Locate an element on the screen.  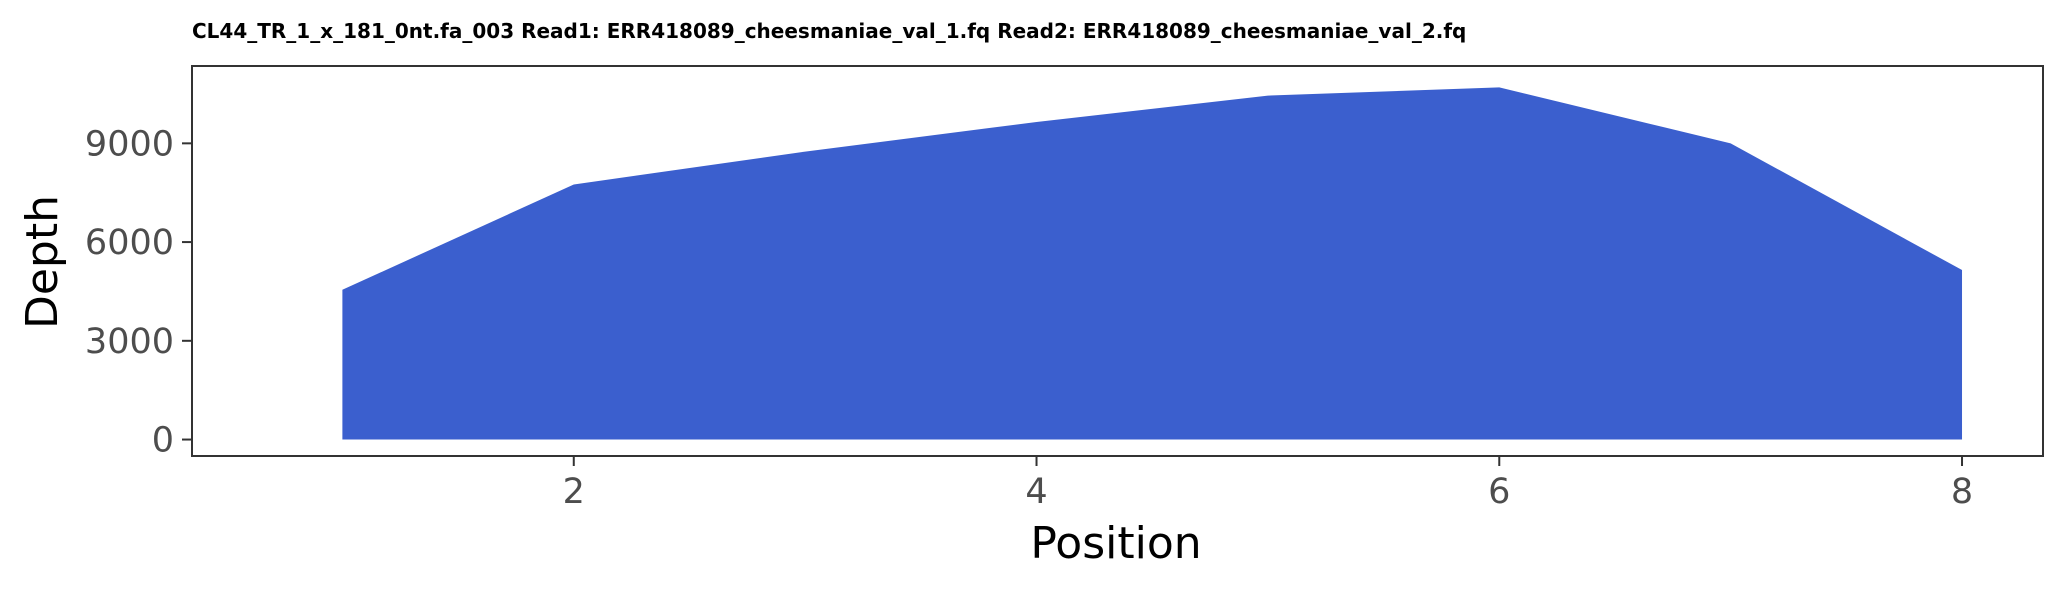
y-axis-title: Depth is located at coordinates (42, 262).